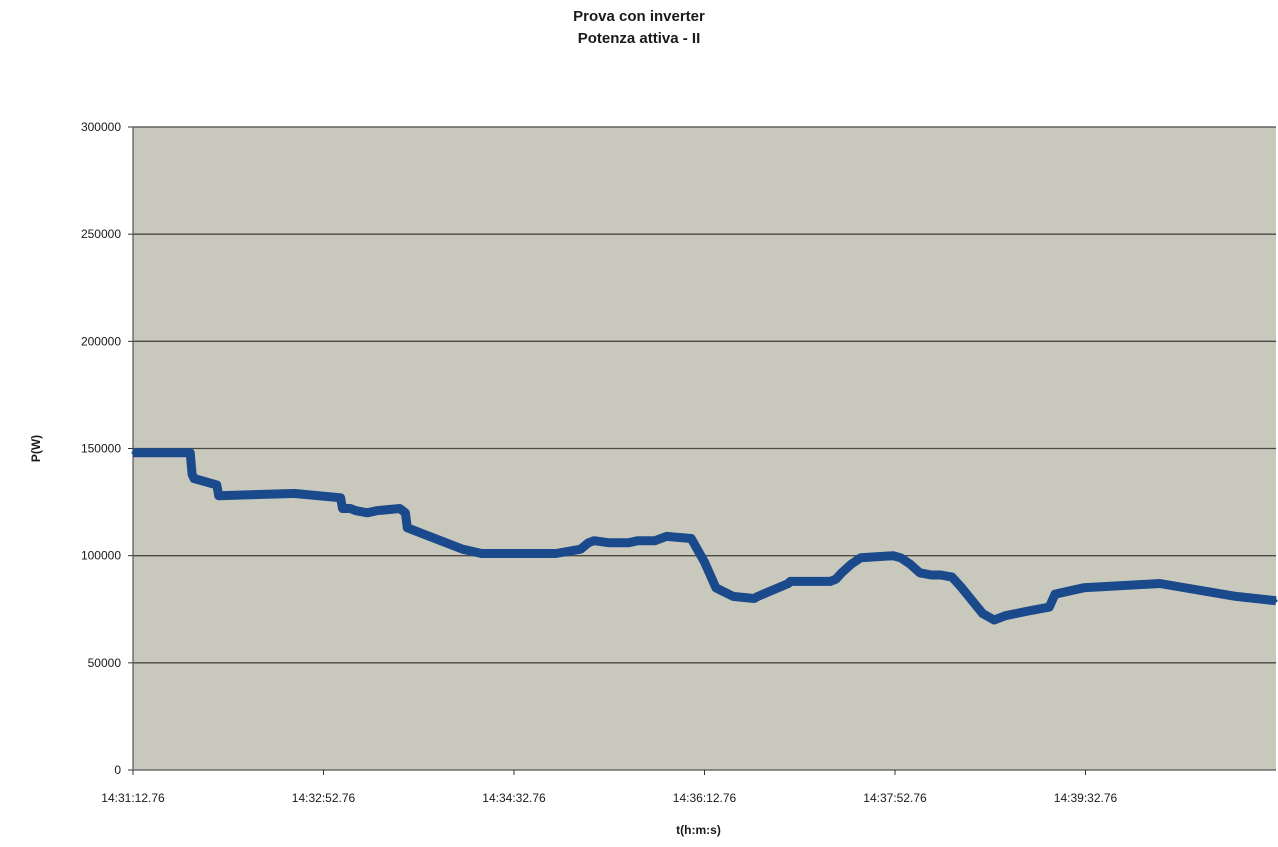  What do you see at coordinates (698, 830) in the screenshot?
I see `x-axis-label: t(h:m:s)` at bounding box center [698, 830].